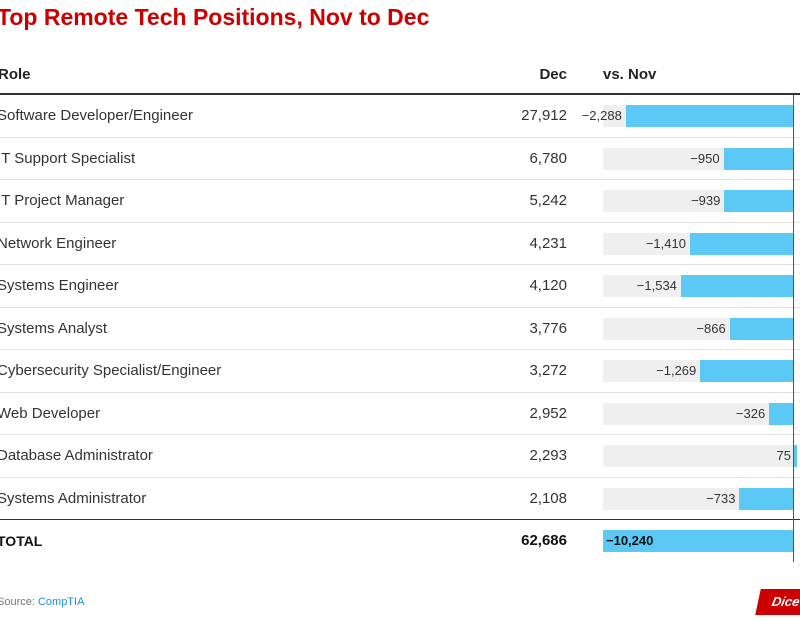 Image resolution: width=800 pixels, height=619 pixels. I want to click on dec-value-cell: 2,293, so click(548, 455).